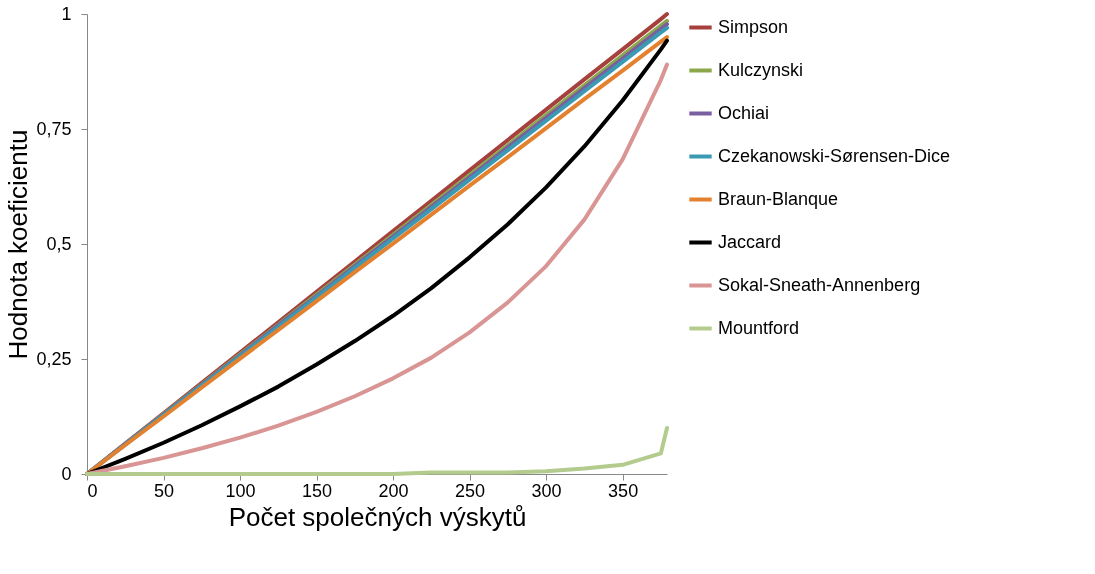  What do you see at coordinates (546, 490) in the screenshot?
I see `x-tick-label: 300` at bounding box center [546, 490].